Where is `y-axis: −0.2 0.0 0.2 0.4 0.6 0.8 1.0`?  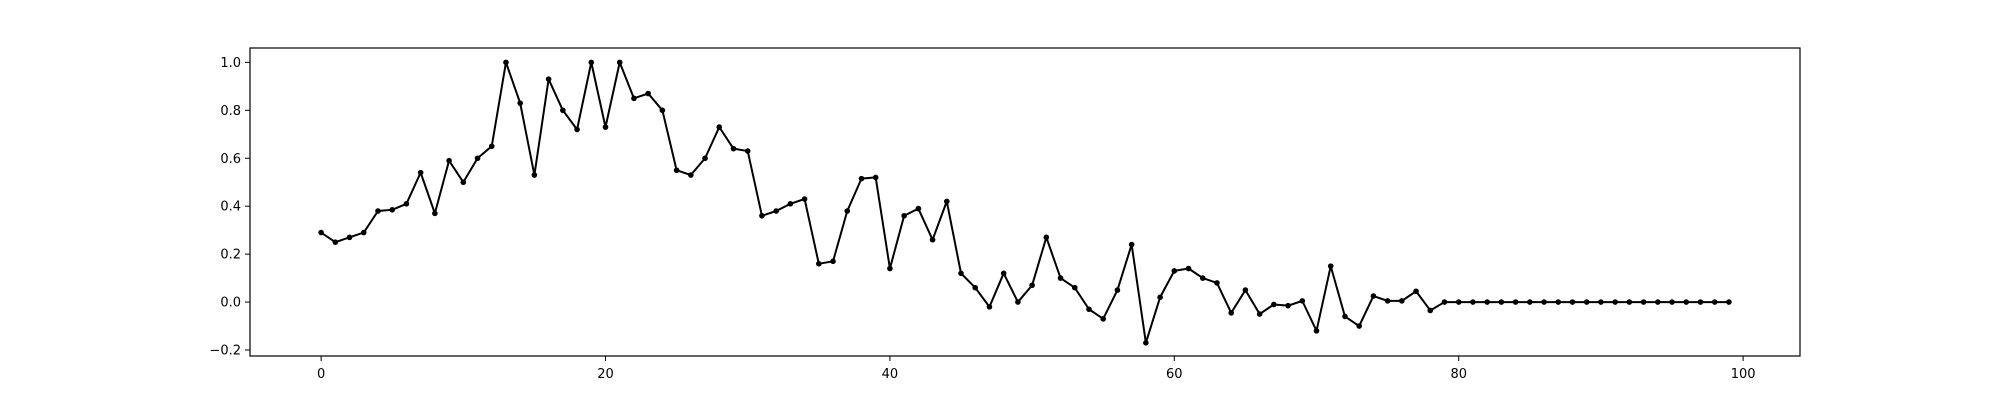 y-axis: −0.2 0.0 0.2 0.4 0.6 0.8 1.0 is located at coordinates (229, 207).